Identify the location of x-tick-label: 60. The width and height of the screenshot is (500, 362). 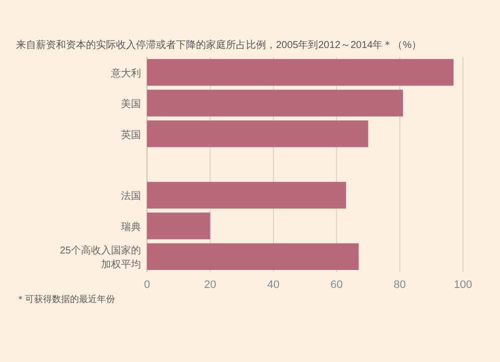
(336, 285).